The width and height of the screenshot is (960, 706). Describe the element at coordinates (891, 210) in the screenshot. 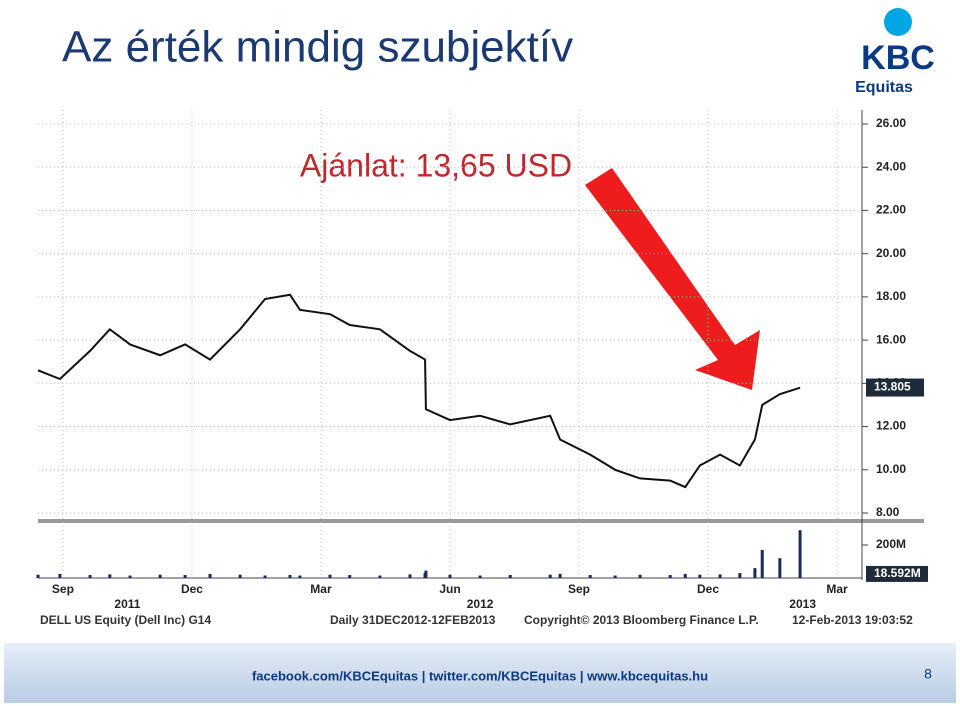

I see `y-tick-label: 22.00` at that location.